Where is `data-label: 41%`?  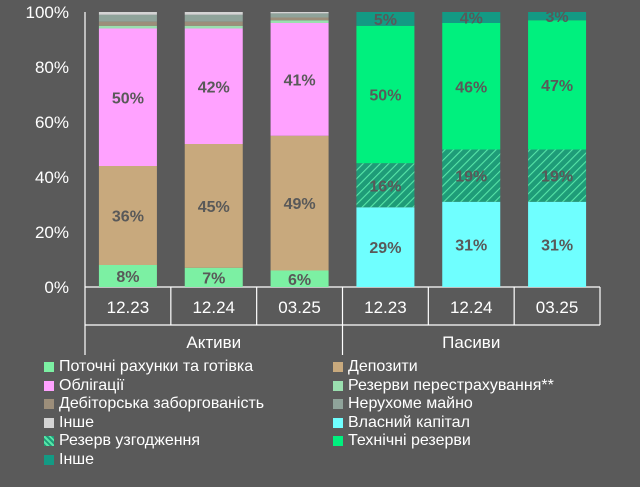 data-label: 41% is located at coordinates (300, 80).